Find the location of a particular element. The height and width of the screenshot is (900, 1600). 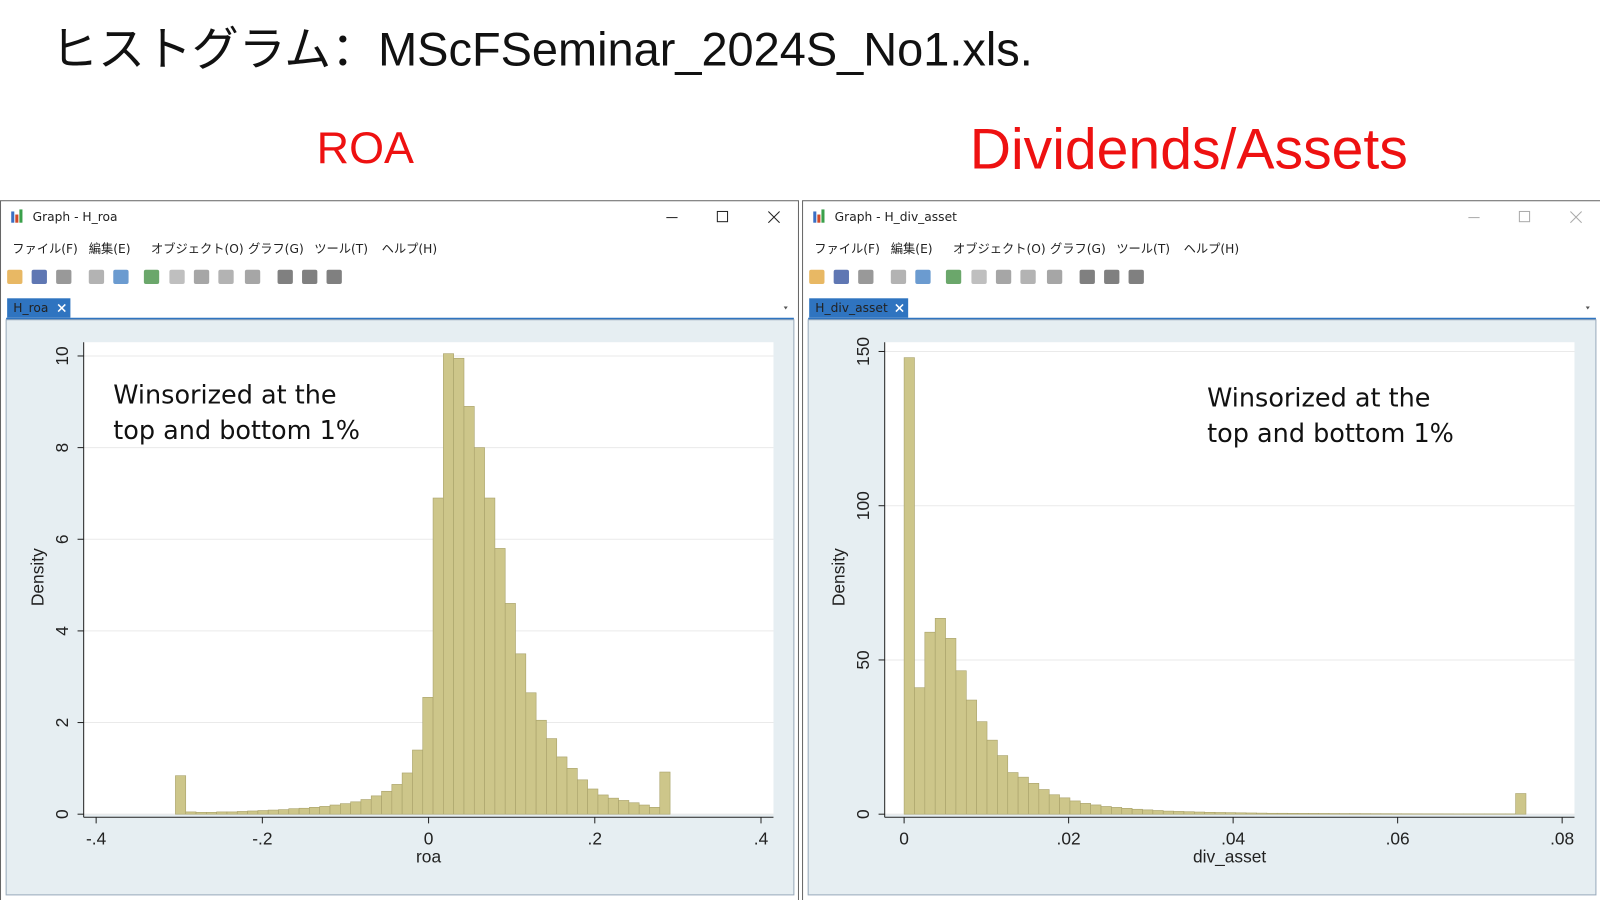

y-tick-label: 50 is located at coordinates (863, 659).